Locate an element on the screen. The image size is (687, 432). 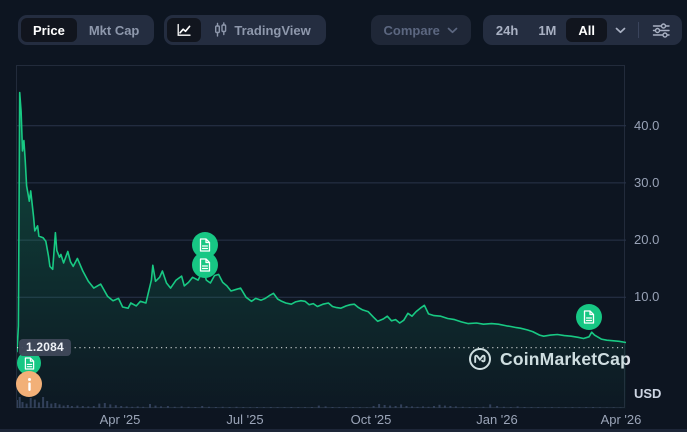
x-axis-label: Apr '26 is located at coordinates (621, 419).